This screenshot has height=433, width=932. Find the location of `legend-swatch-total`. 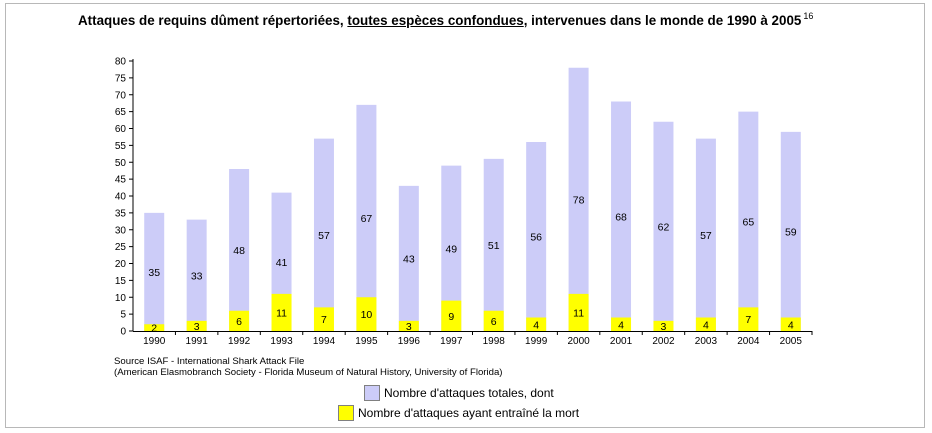

legend-swatch-total is located at coordinates (372, 393).